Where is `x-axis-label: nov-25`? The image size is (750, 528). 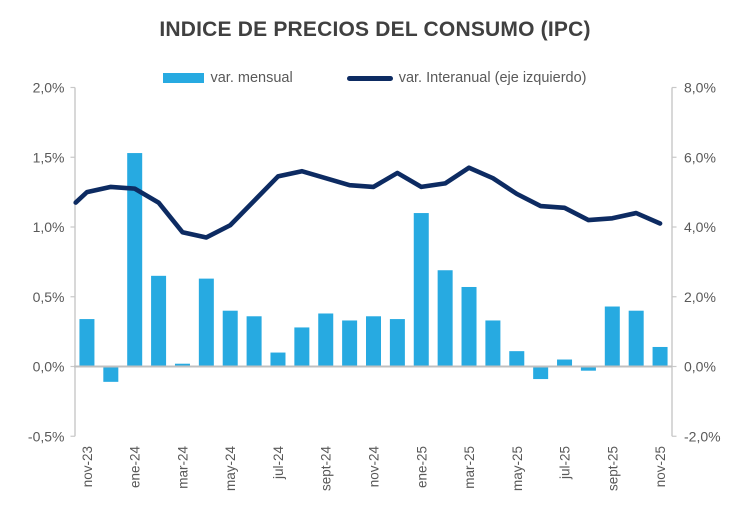
x-axis-label: nov-25 is located at coordinates (660, 466).